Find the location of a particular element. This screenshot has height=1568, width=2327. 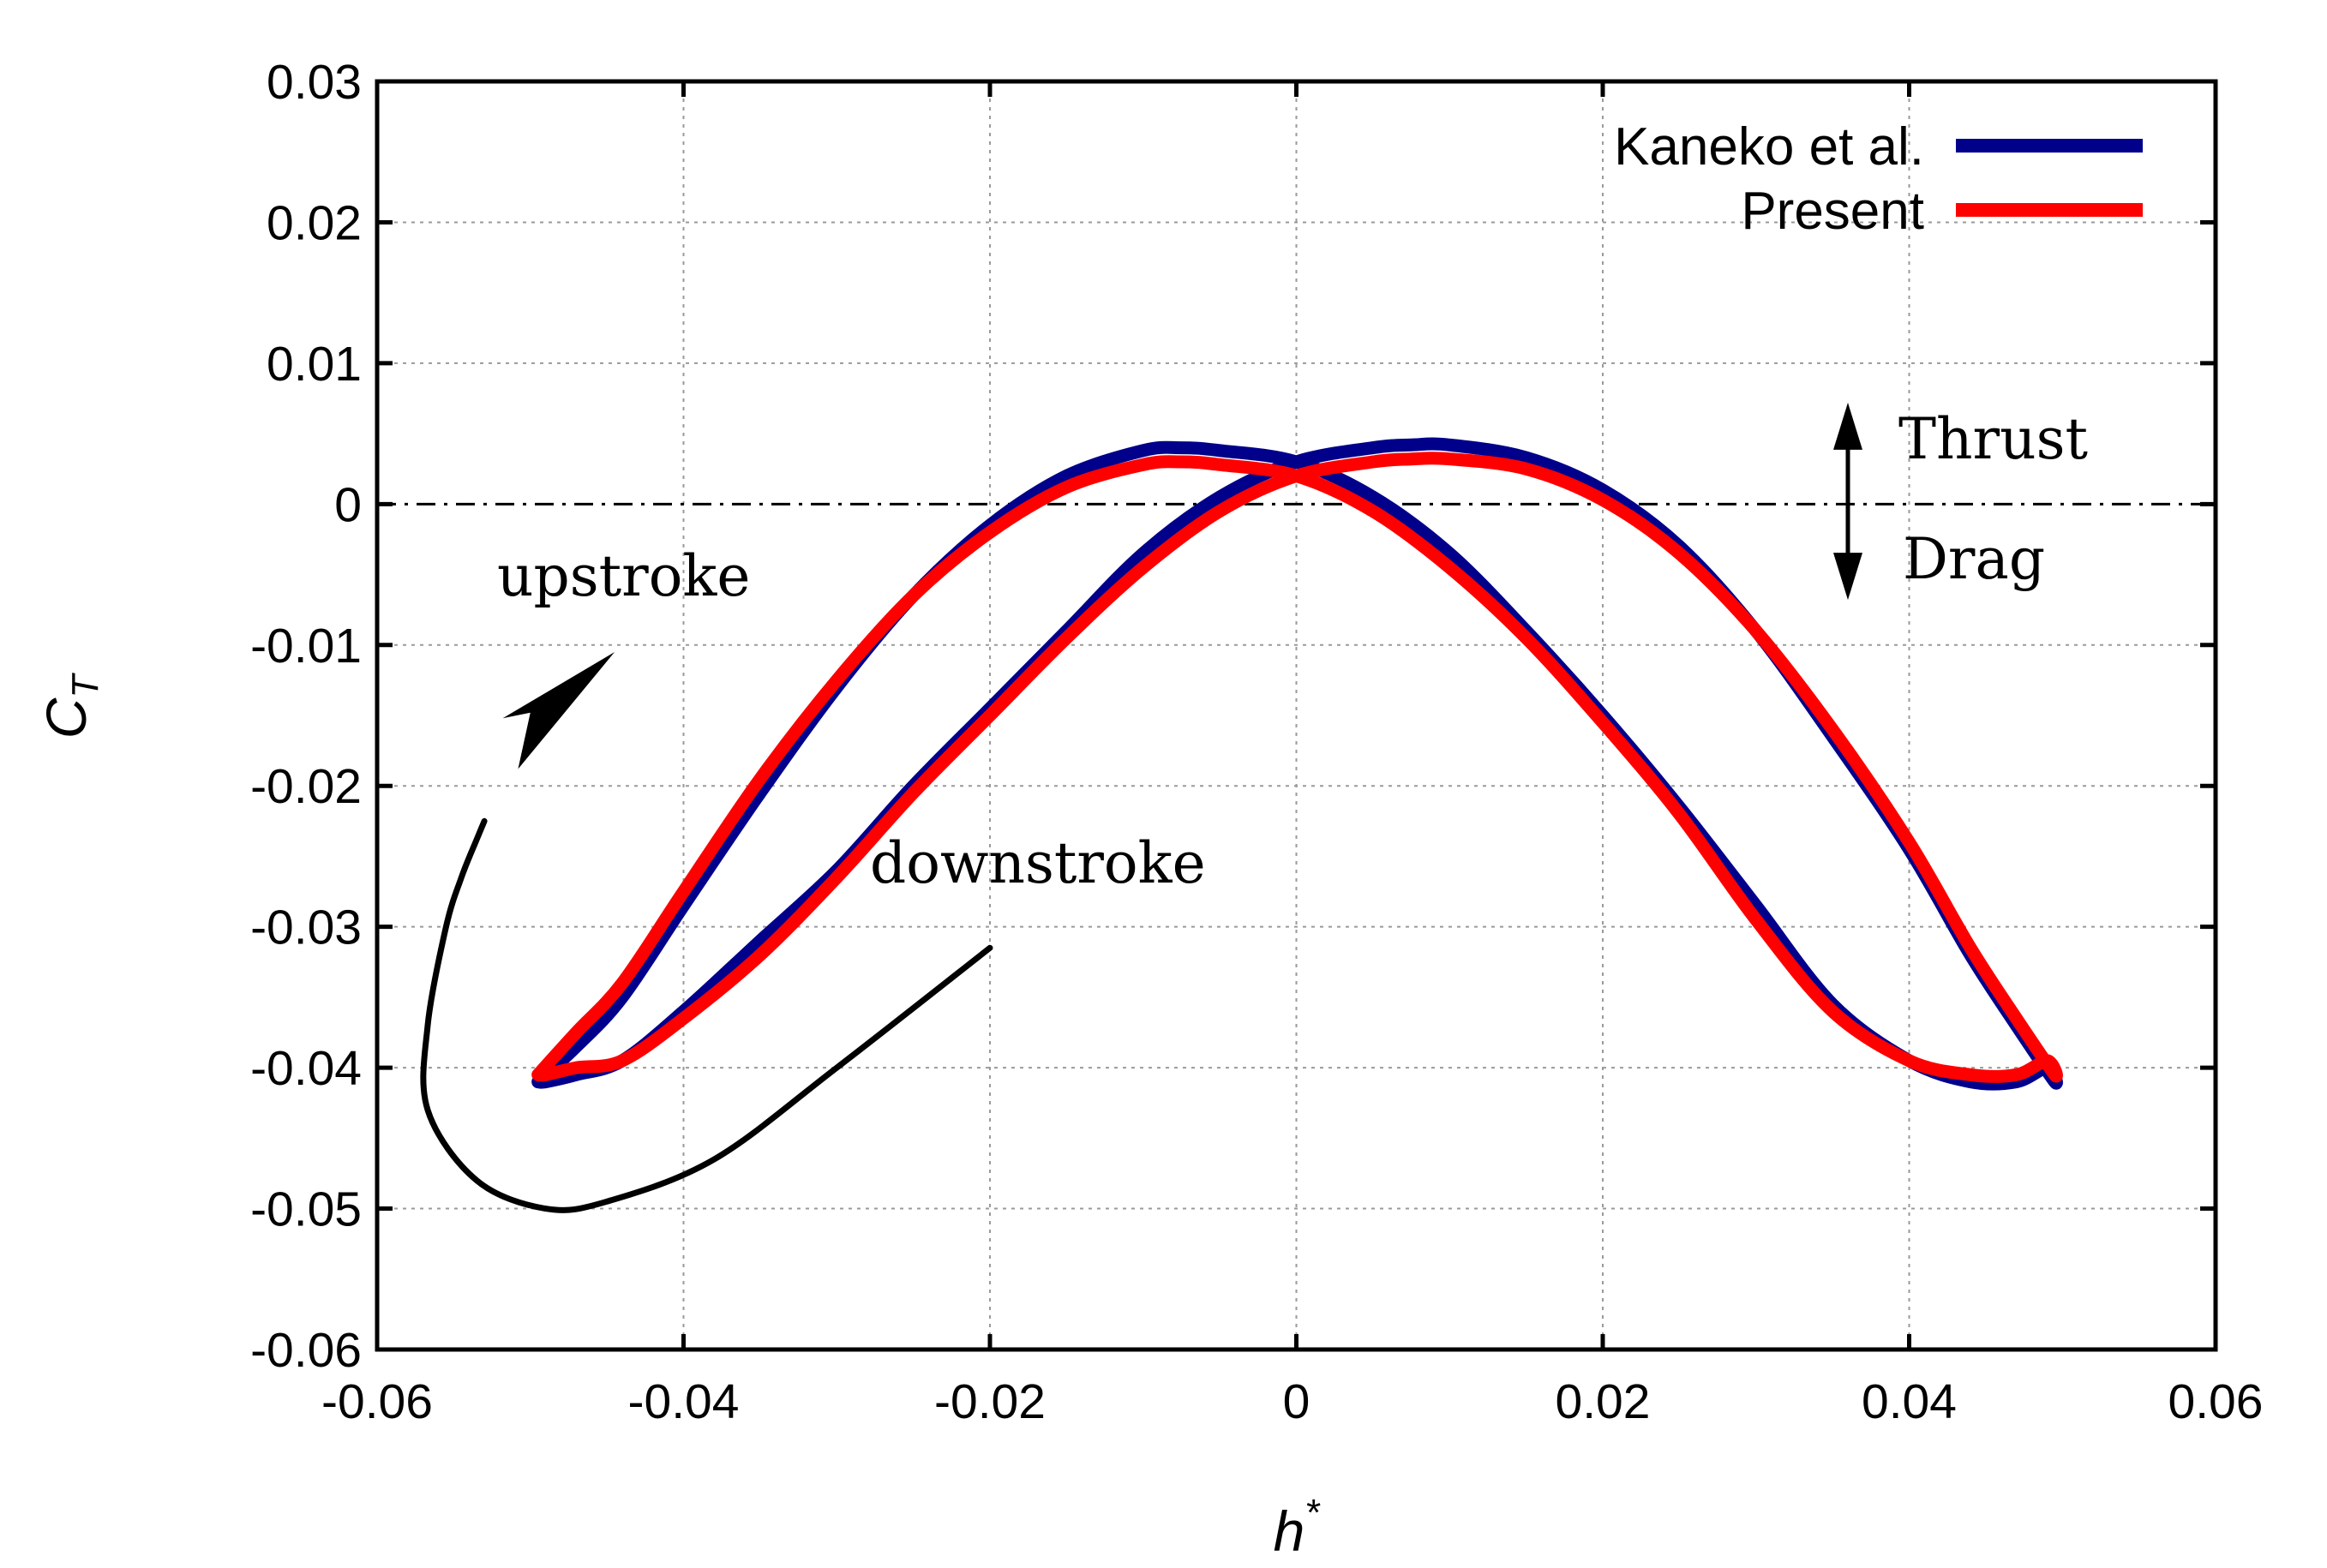

y-tick-label: -0.06 is located at coordinates (306, 1350).